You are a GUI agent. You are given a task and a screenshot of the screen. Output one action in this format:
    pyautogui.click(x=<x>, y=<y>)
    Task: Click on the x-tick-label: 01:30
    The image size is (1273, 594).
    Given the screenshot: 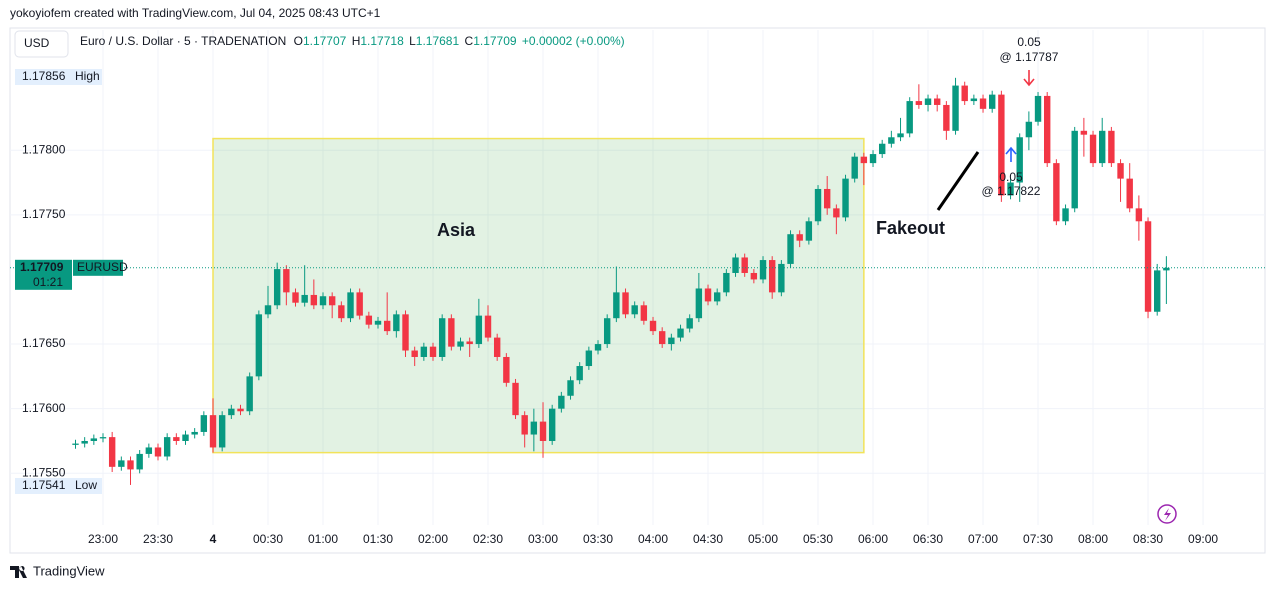 What is the action you would take?
    pyautogui.click(x=378, y=539)
    